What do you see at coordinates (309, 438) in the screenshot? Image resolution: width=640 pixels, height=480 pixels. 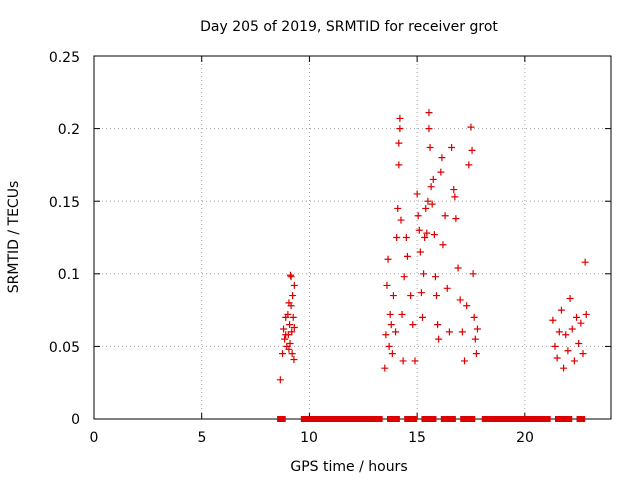 I see `x-tick-label: 10` at bounding box center [309, 438].